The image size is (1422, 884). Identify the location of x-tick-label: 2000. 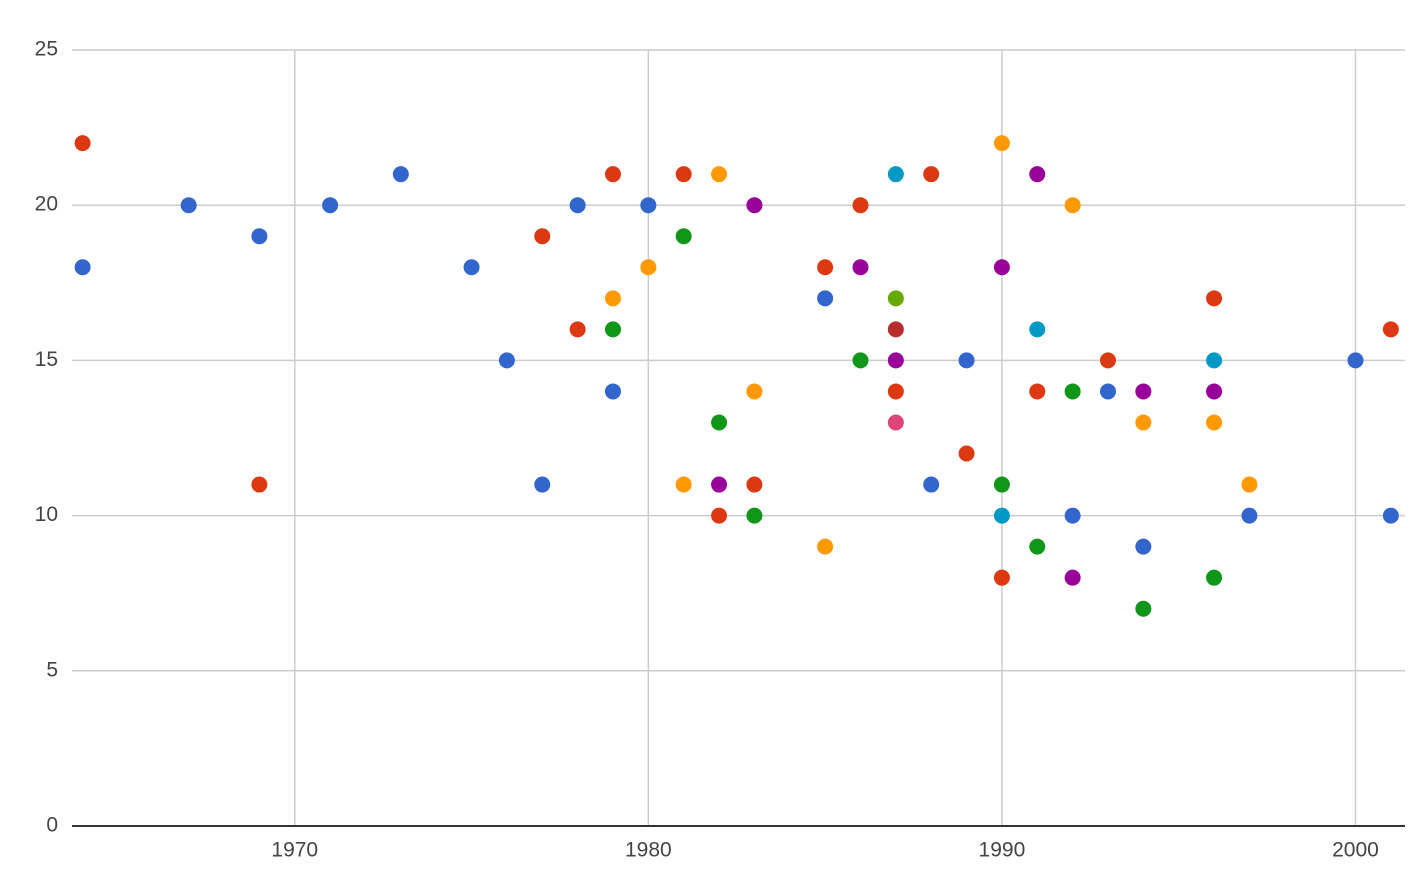
(1355, 850).